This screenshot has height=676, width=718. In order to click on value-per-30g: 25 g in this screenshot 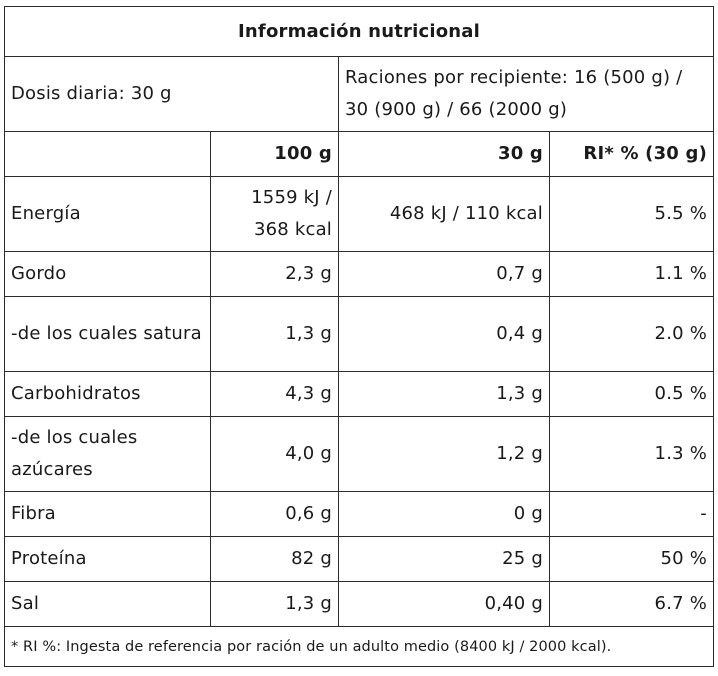, I will do `click(444, 559)`.